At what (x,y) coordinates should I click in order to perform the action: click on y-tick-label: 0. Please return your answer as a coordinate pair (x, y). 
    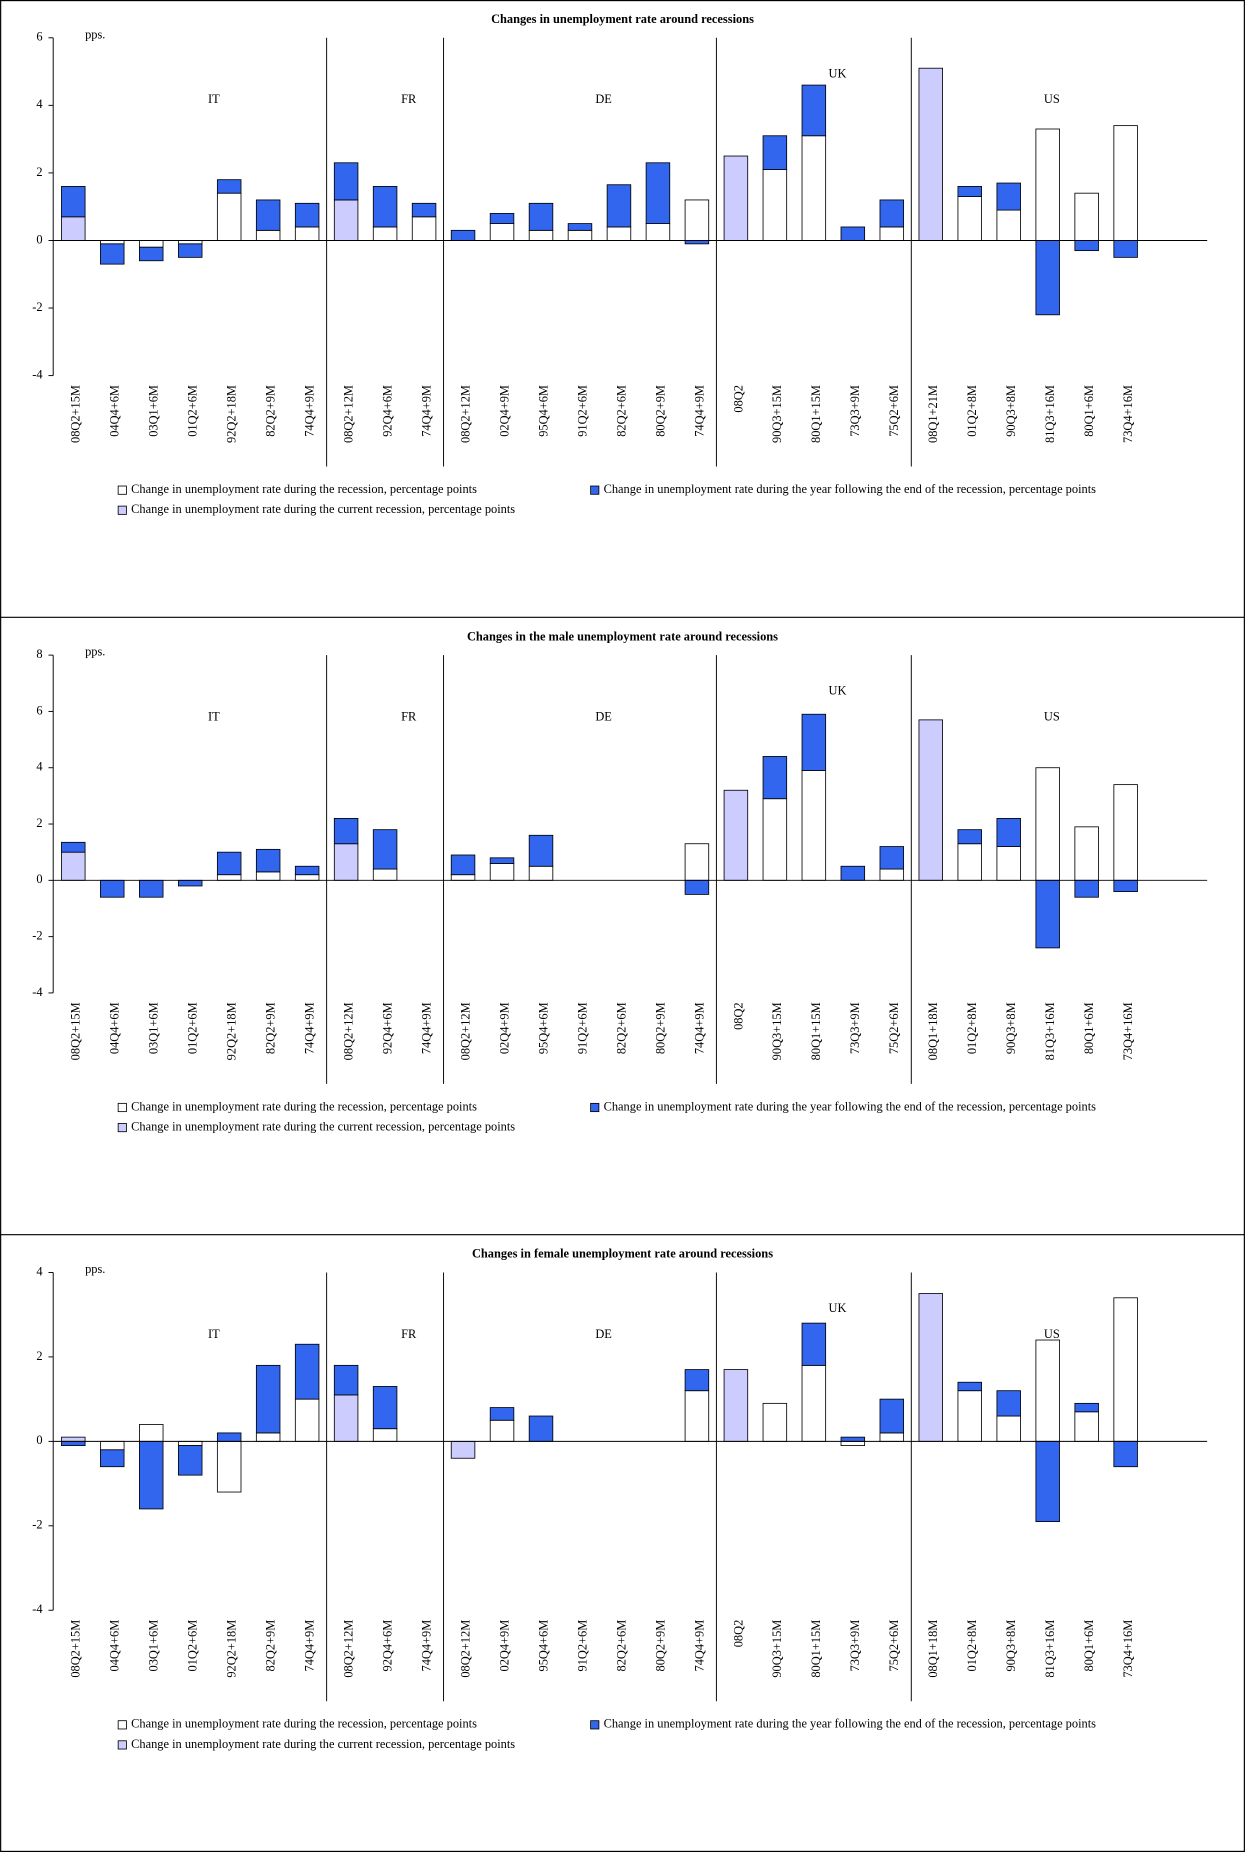
    Looking at the image, I should click on (39, 879).